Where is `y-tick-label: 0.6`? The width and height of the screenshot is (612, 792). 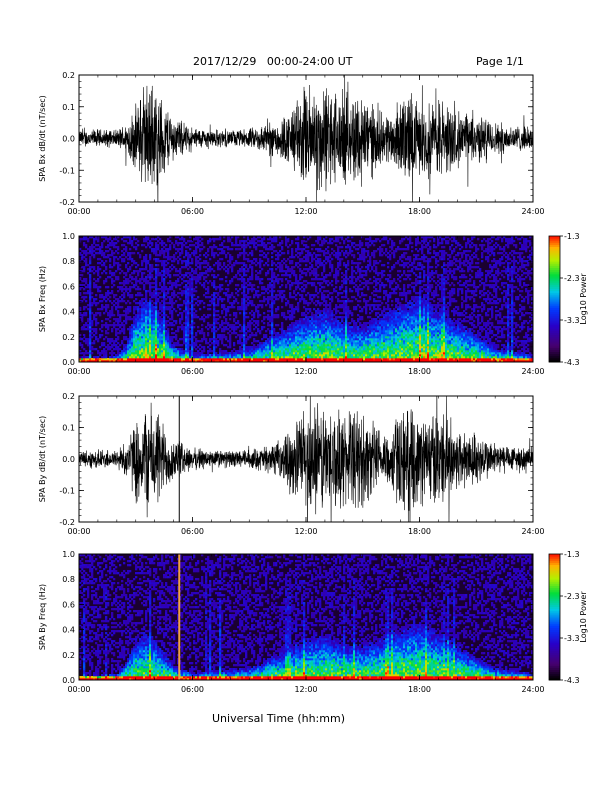
y-tick-label: 0.6 is located at coordinates (68, 604).